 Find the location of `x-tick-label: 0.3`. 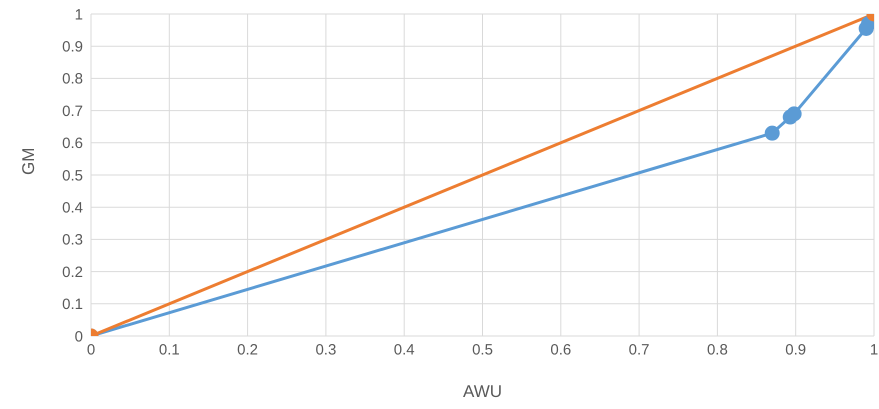

x-tick-label: 0.3 is located at coordinates (325, 350).